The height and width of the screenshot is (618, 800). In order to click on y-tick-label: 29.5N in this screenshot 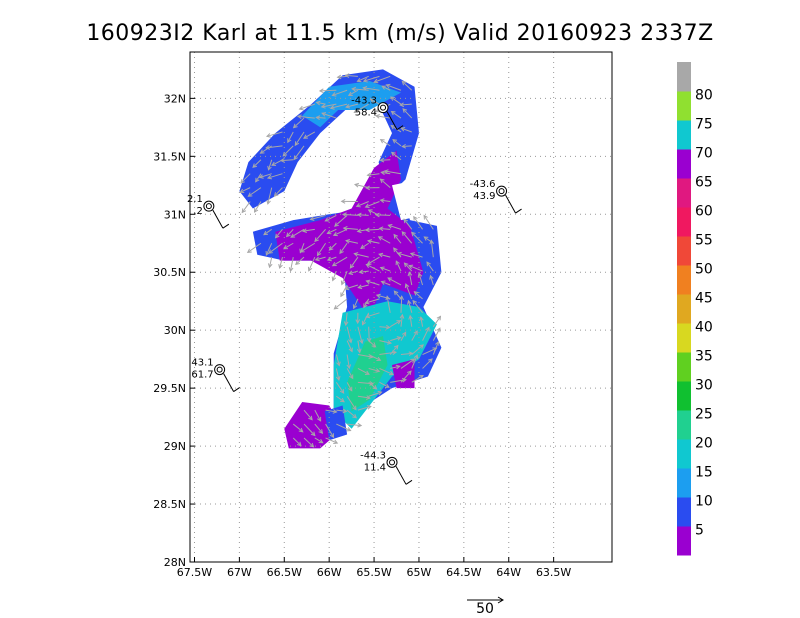, I will do `click(169, 388)`.